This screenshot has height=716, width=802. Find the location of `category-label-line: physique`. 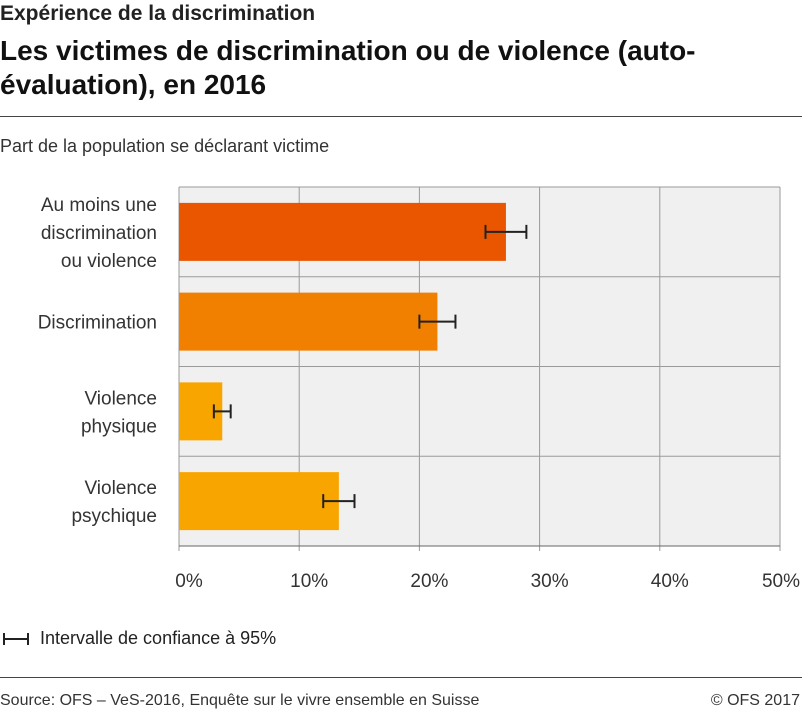

category-label-line: physique is located at coordinates (119, 426).